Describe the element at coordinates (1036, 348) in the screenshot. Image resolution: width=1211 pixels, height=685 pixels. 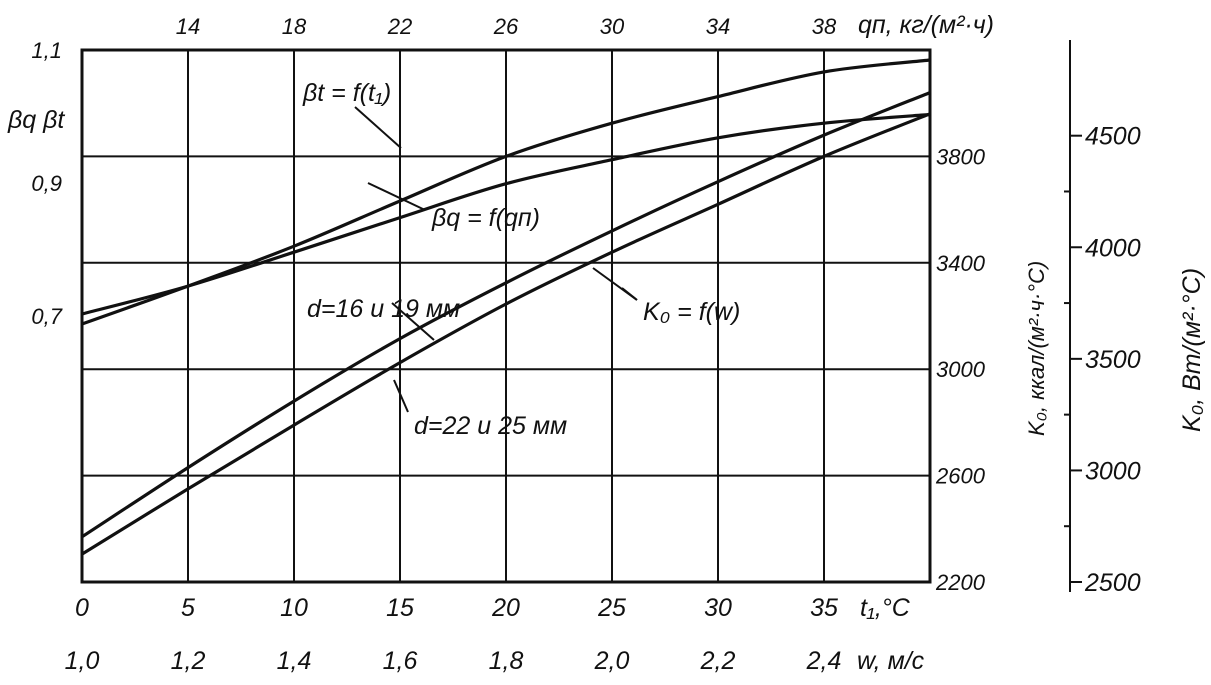
I see `right-axis-kcal-label: K₀, ккал/(м²·ч·°C)` at that location.